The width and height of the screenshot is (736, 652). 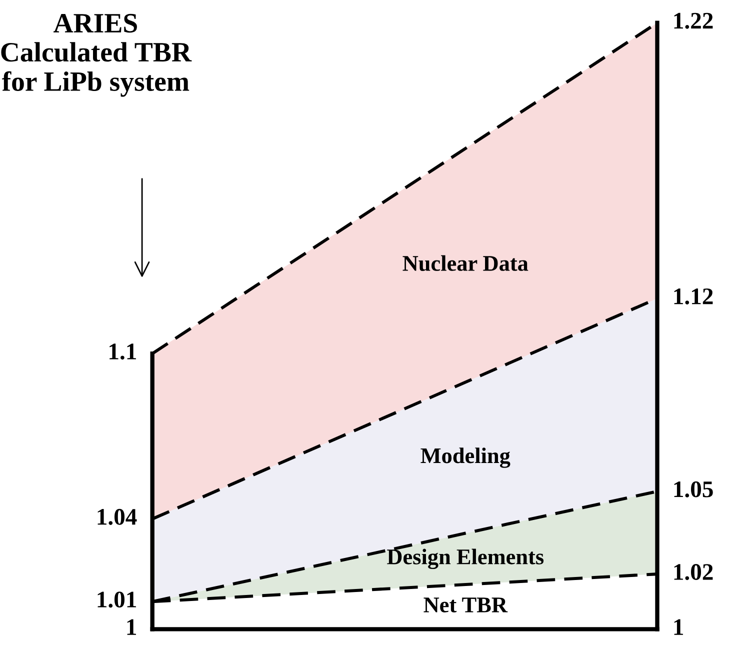 What do you see at coordinates (693, 20) in the screenshot?
I see `data-label: 1.22` at bounding box center [693, 20].